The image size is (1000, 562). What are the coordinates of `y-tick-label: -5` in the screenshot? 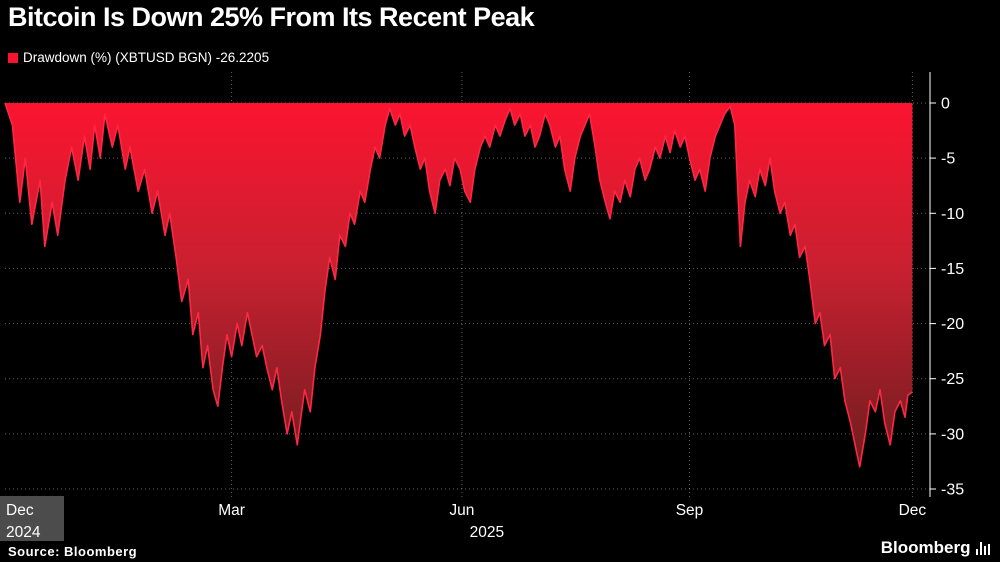 It's located at (948, 159).